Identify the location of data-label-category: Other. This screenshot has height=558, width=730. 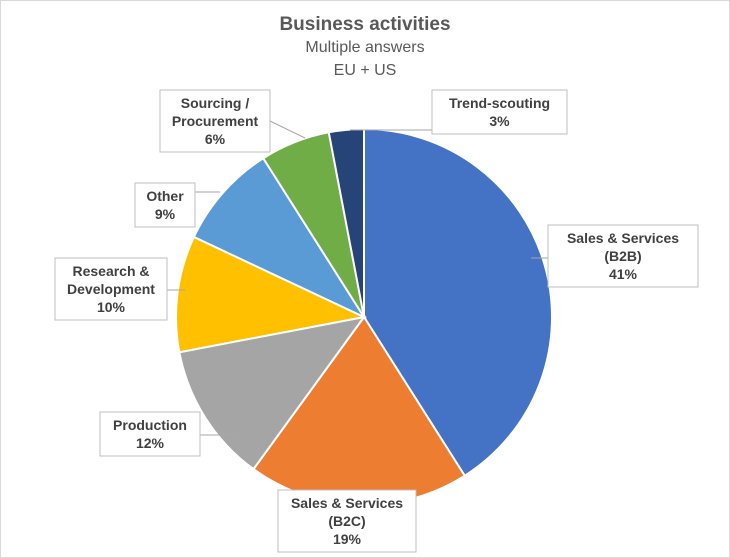
(165, 196).